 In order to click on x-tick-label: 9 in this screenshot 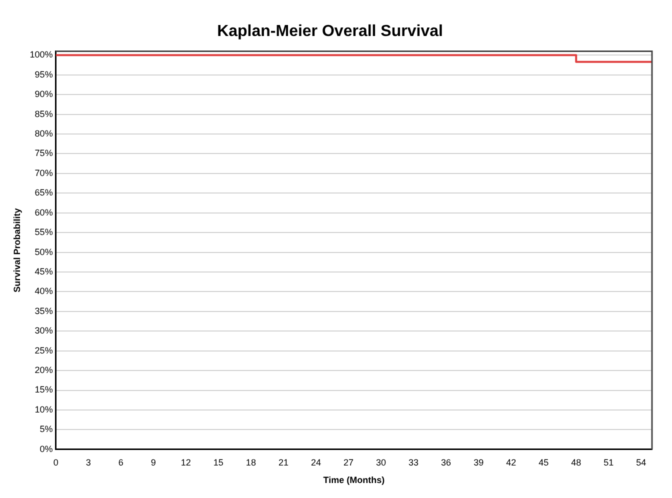, I will do `click(153, 462)`.